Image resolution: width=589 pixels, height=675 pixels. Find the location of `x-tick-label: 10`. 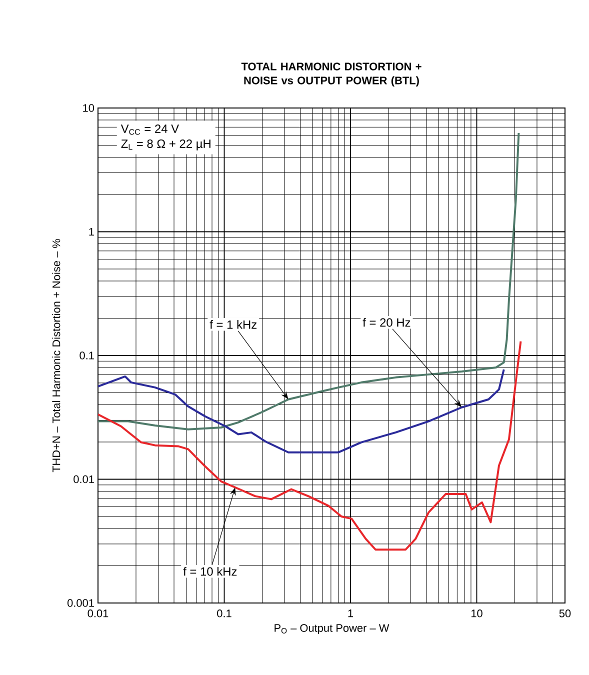

x-tick-label: 10 is located at coordinates (476, 614).